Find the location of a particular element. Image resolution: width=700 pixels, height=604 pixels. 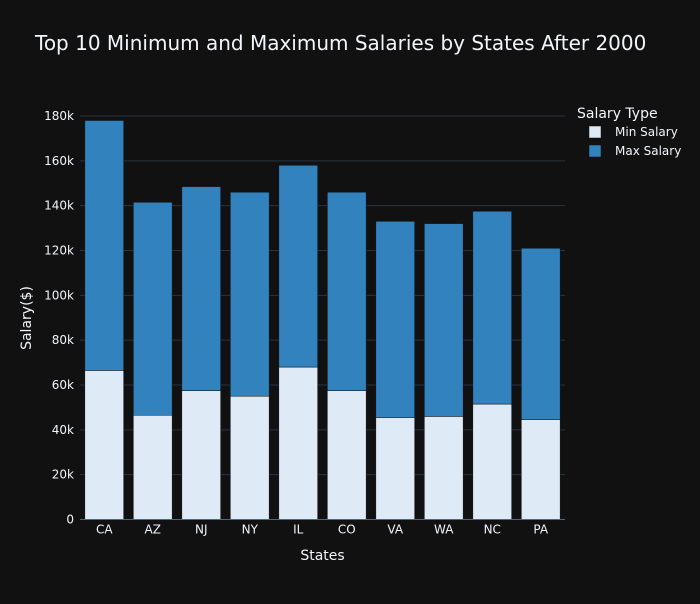

legend: Salary Type Min Salary Max Salary is located at coordinates (629, 132).